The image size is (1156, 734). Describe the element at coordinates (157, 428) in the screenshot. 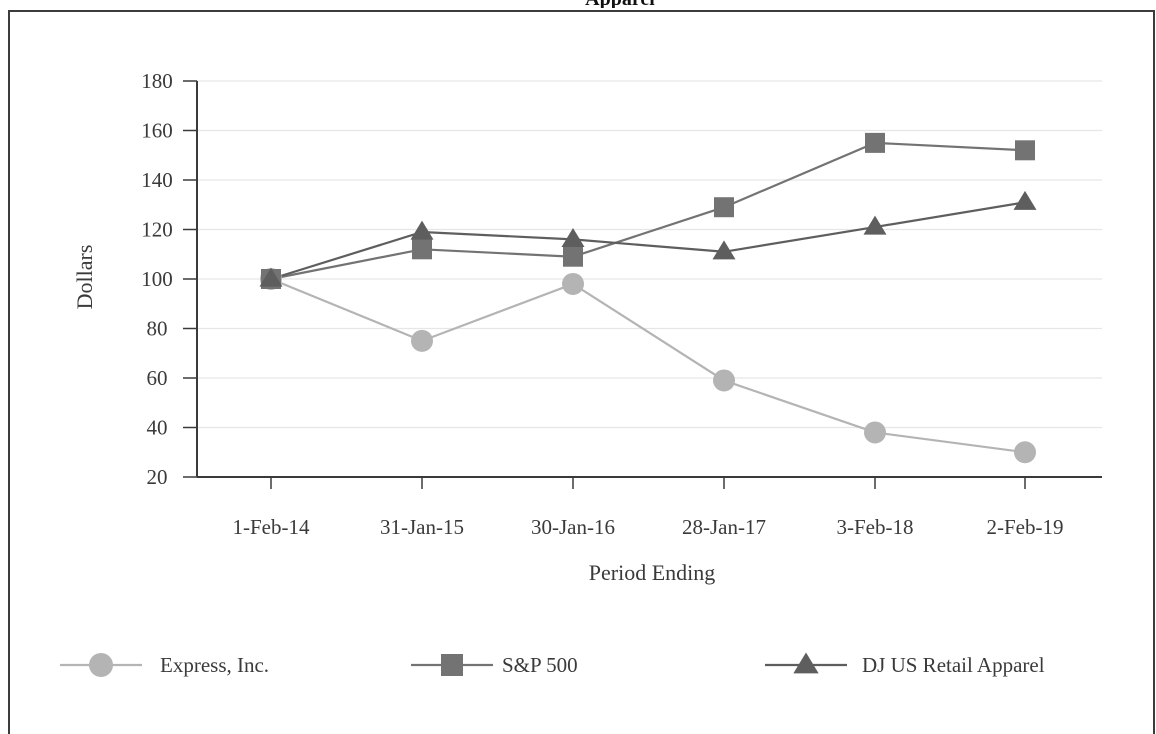

I see `y-tick-label: 40` at that location.